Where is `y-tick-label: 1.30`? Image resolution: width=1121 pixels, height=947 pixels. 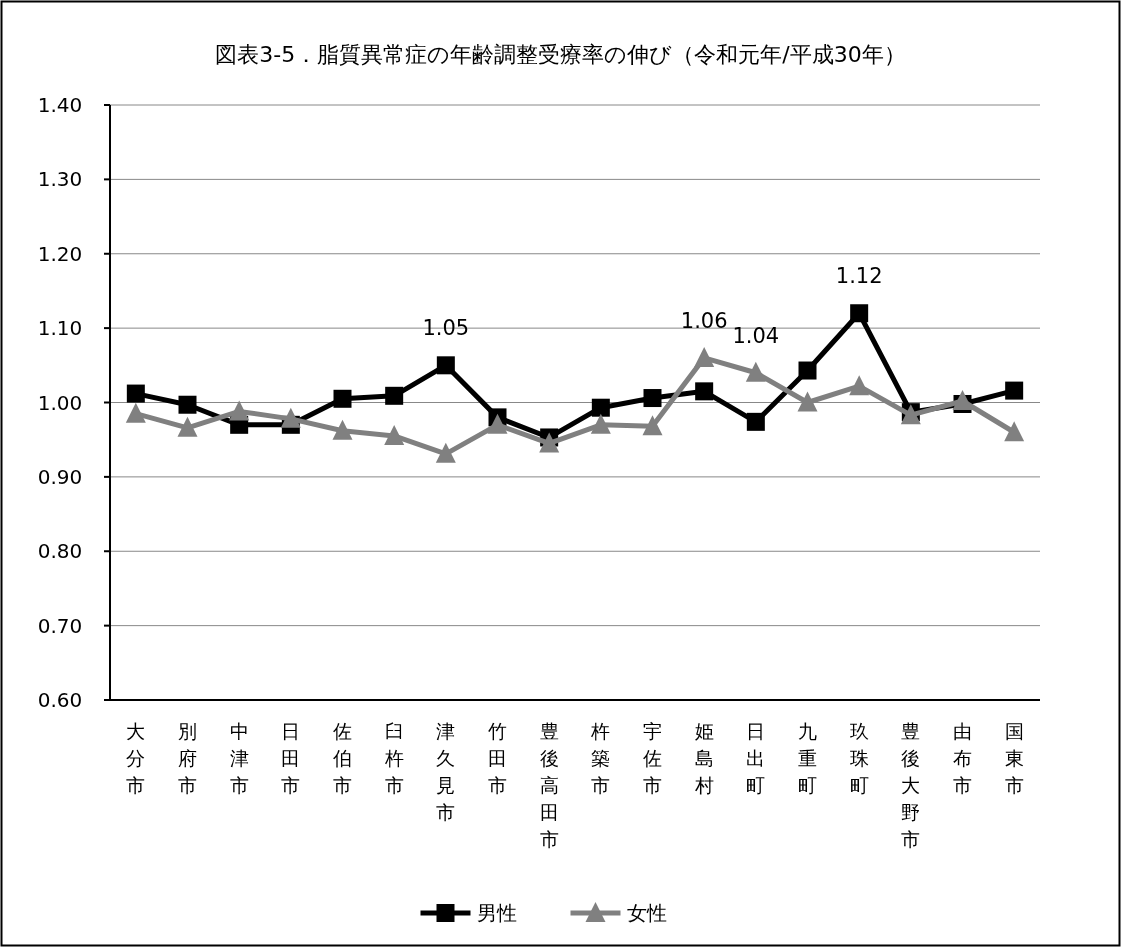 y-tick-label: 1.30 is located at coordinates (60, 179).